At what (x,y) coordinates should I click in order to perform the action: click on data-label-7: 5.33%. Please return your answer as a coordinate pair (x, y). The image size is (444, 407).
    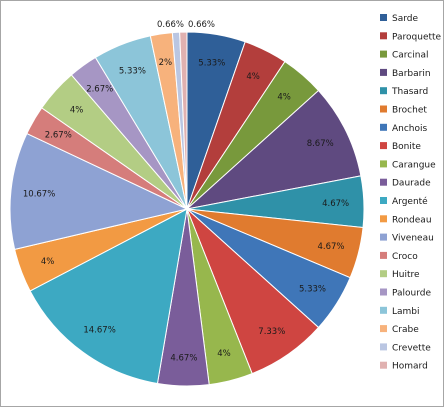
    Looking at the image, I should click on (312, 290).